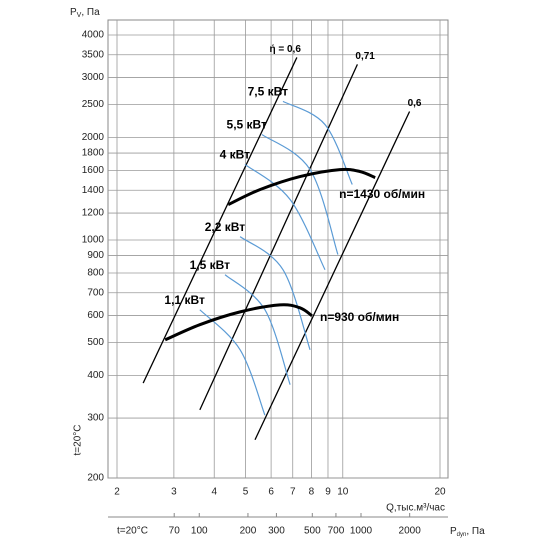  What do you see at coordinates (95, 478) in the screenshot?
I see `y-tick-label: 200` at bounding box center [95, 478].